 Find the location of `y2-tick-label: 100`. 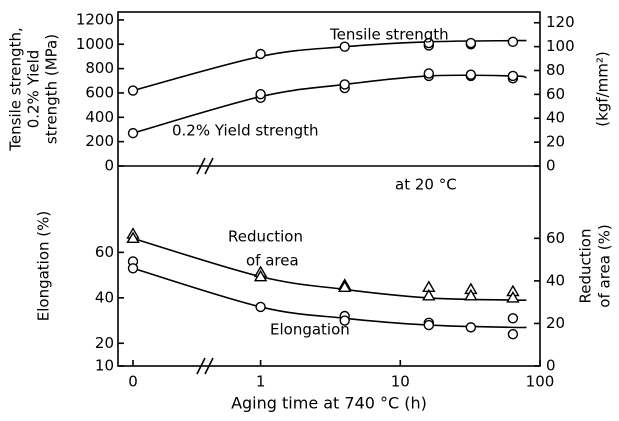

y2-tick-label: 100 is located at coordinates (560, 46).